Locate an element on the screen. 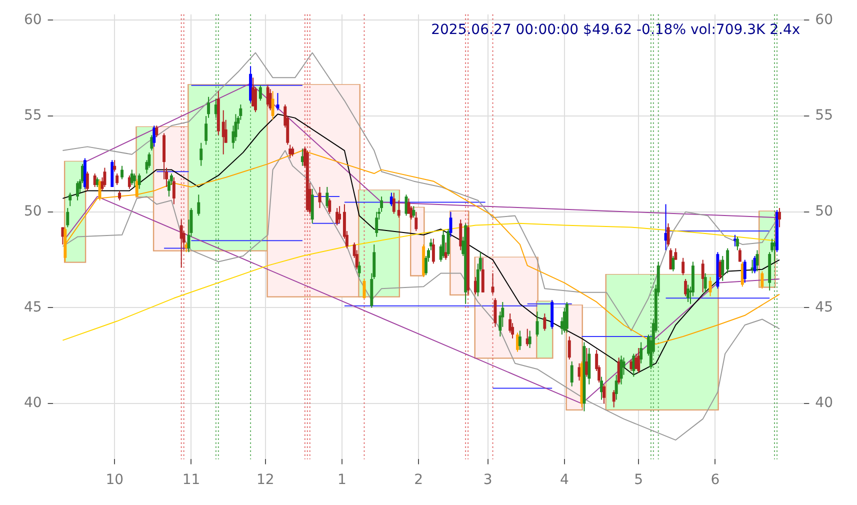 This screenshot has width=857, height=505. y2-tick-label: 50 is located at coordinates (824, 212).